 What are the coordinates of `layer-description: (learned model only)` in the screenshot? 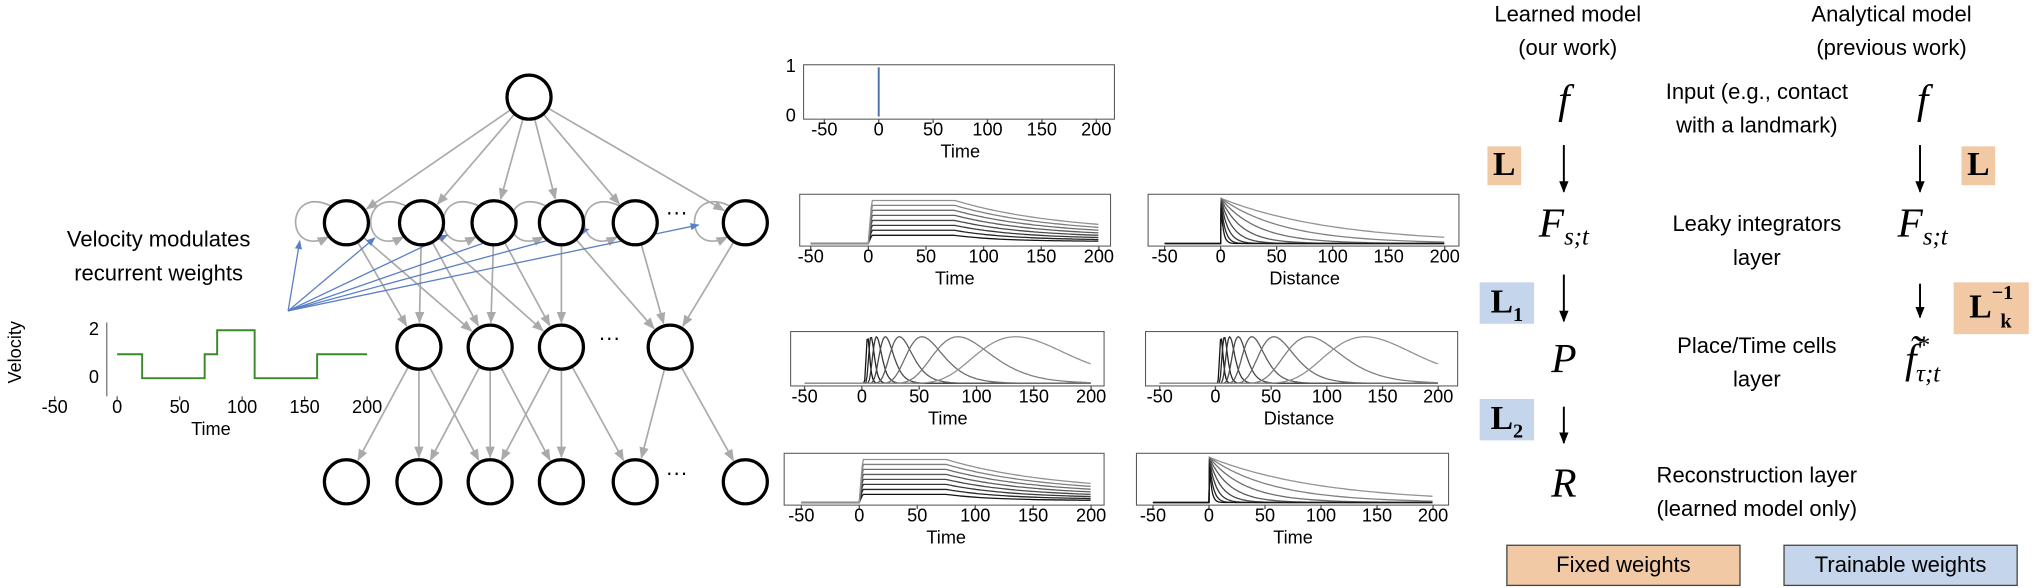 It's located at (1757, 508).